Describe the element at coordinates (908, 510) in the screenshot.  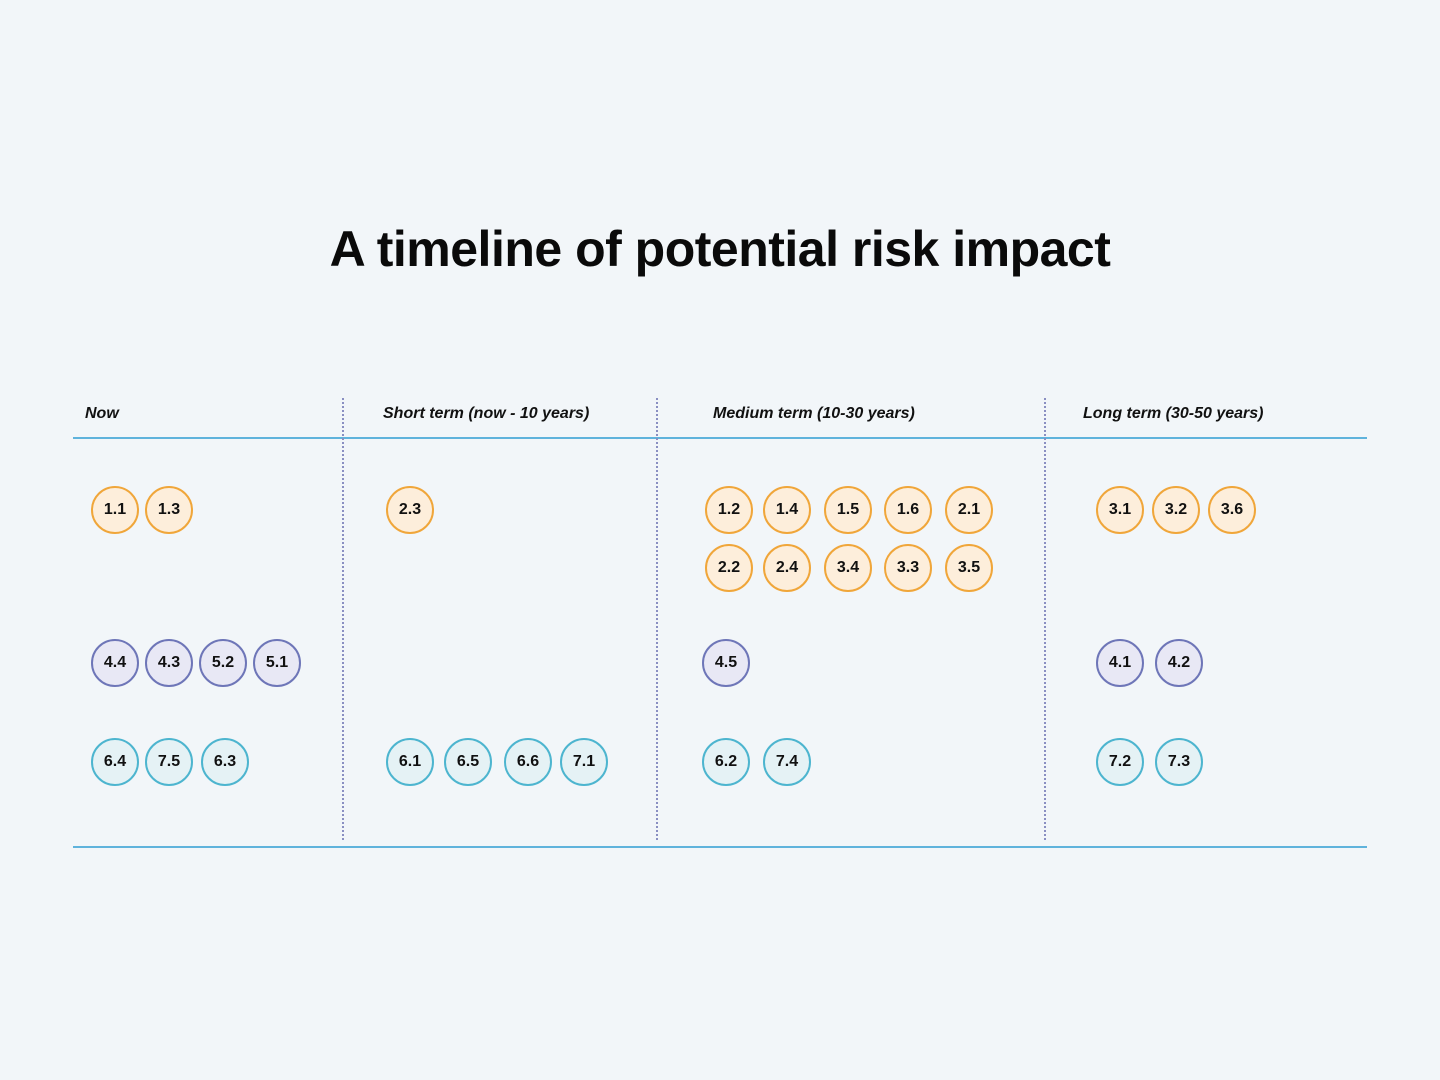
I see `risk-bubble-1-6: 1.6` at that location.